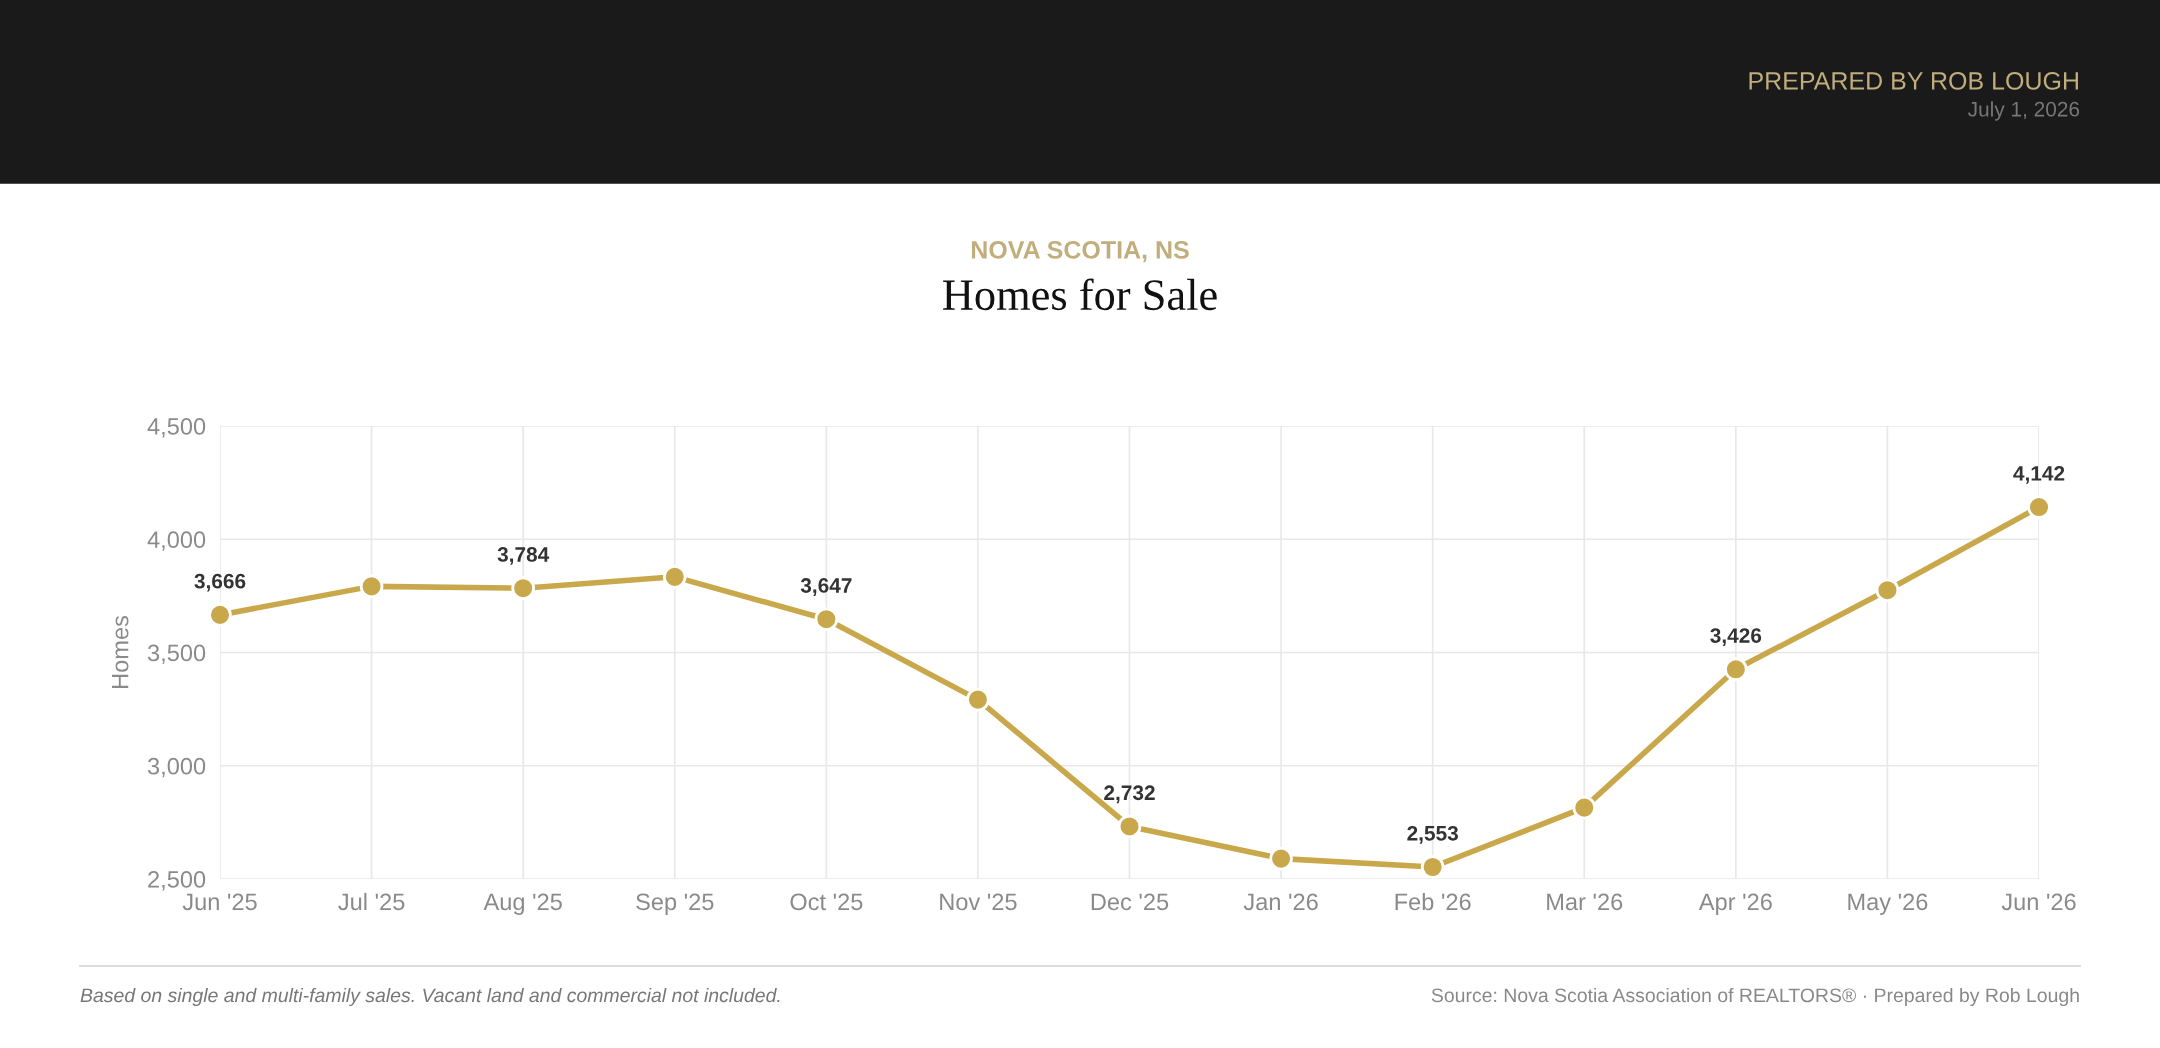 This screenshot has height=1048, width=2160. I want to click on x-tick-label: Nov '25, so click(978, 902).